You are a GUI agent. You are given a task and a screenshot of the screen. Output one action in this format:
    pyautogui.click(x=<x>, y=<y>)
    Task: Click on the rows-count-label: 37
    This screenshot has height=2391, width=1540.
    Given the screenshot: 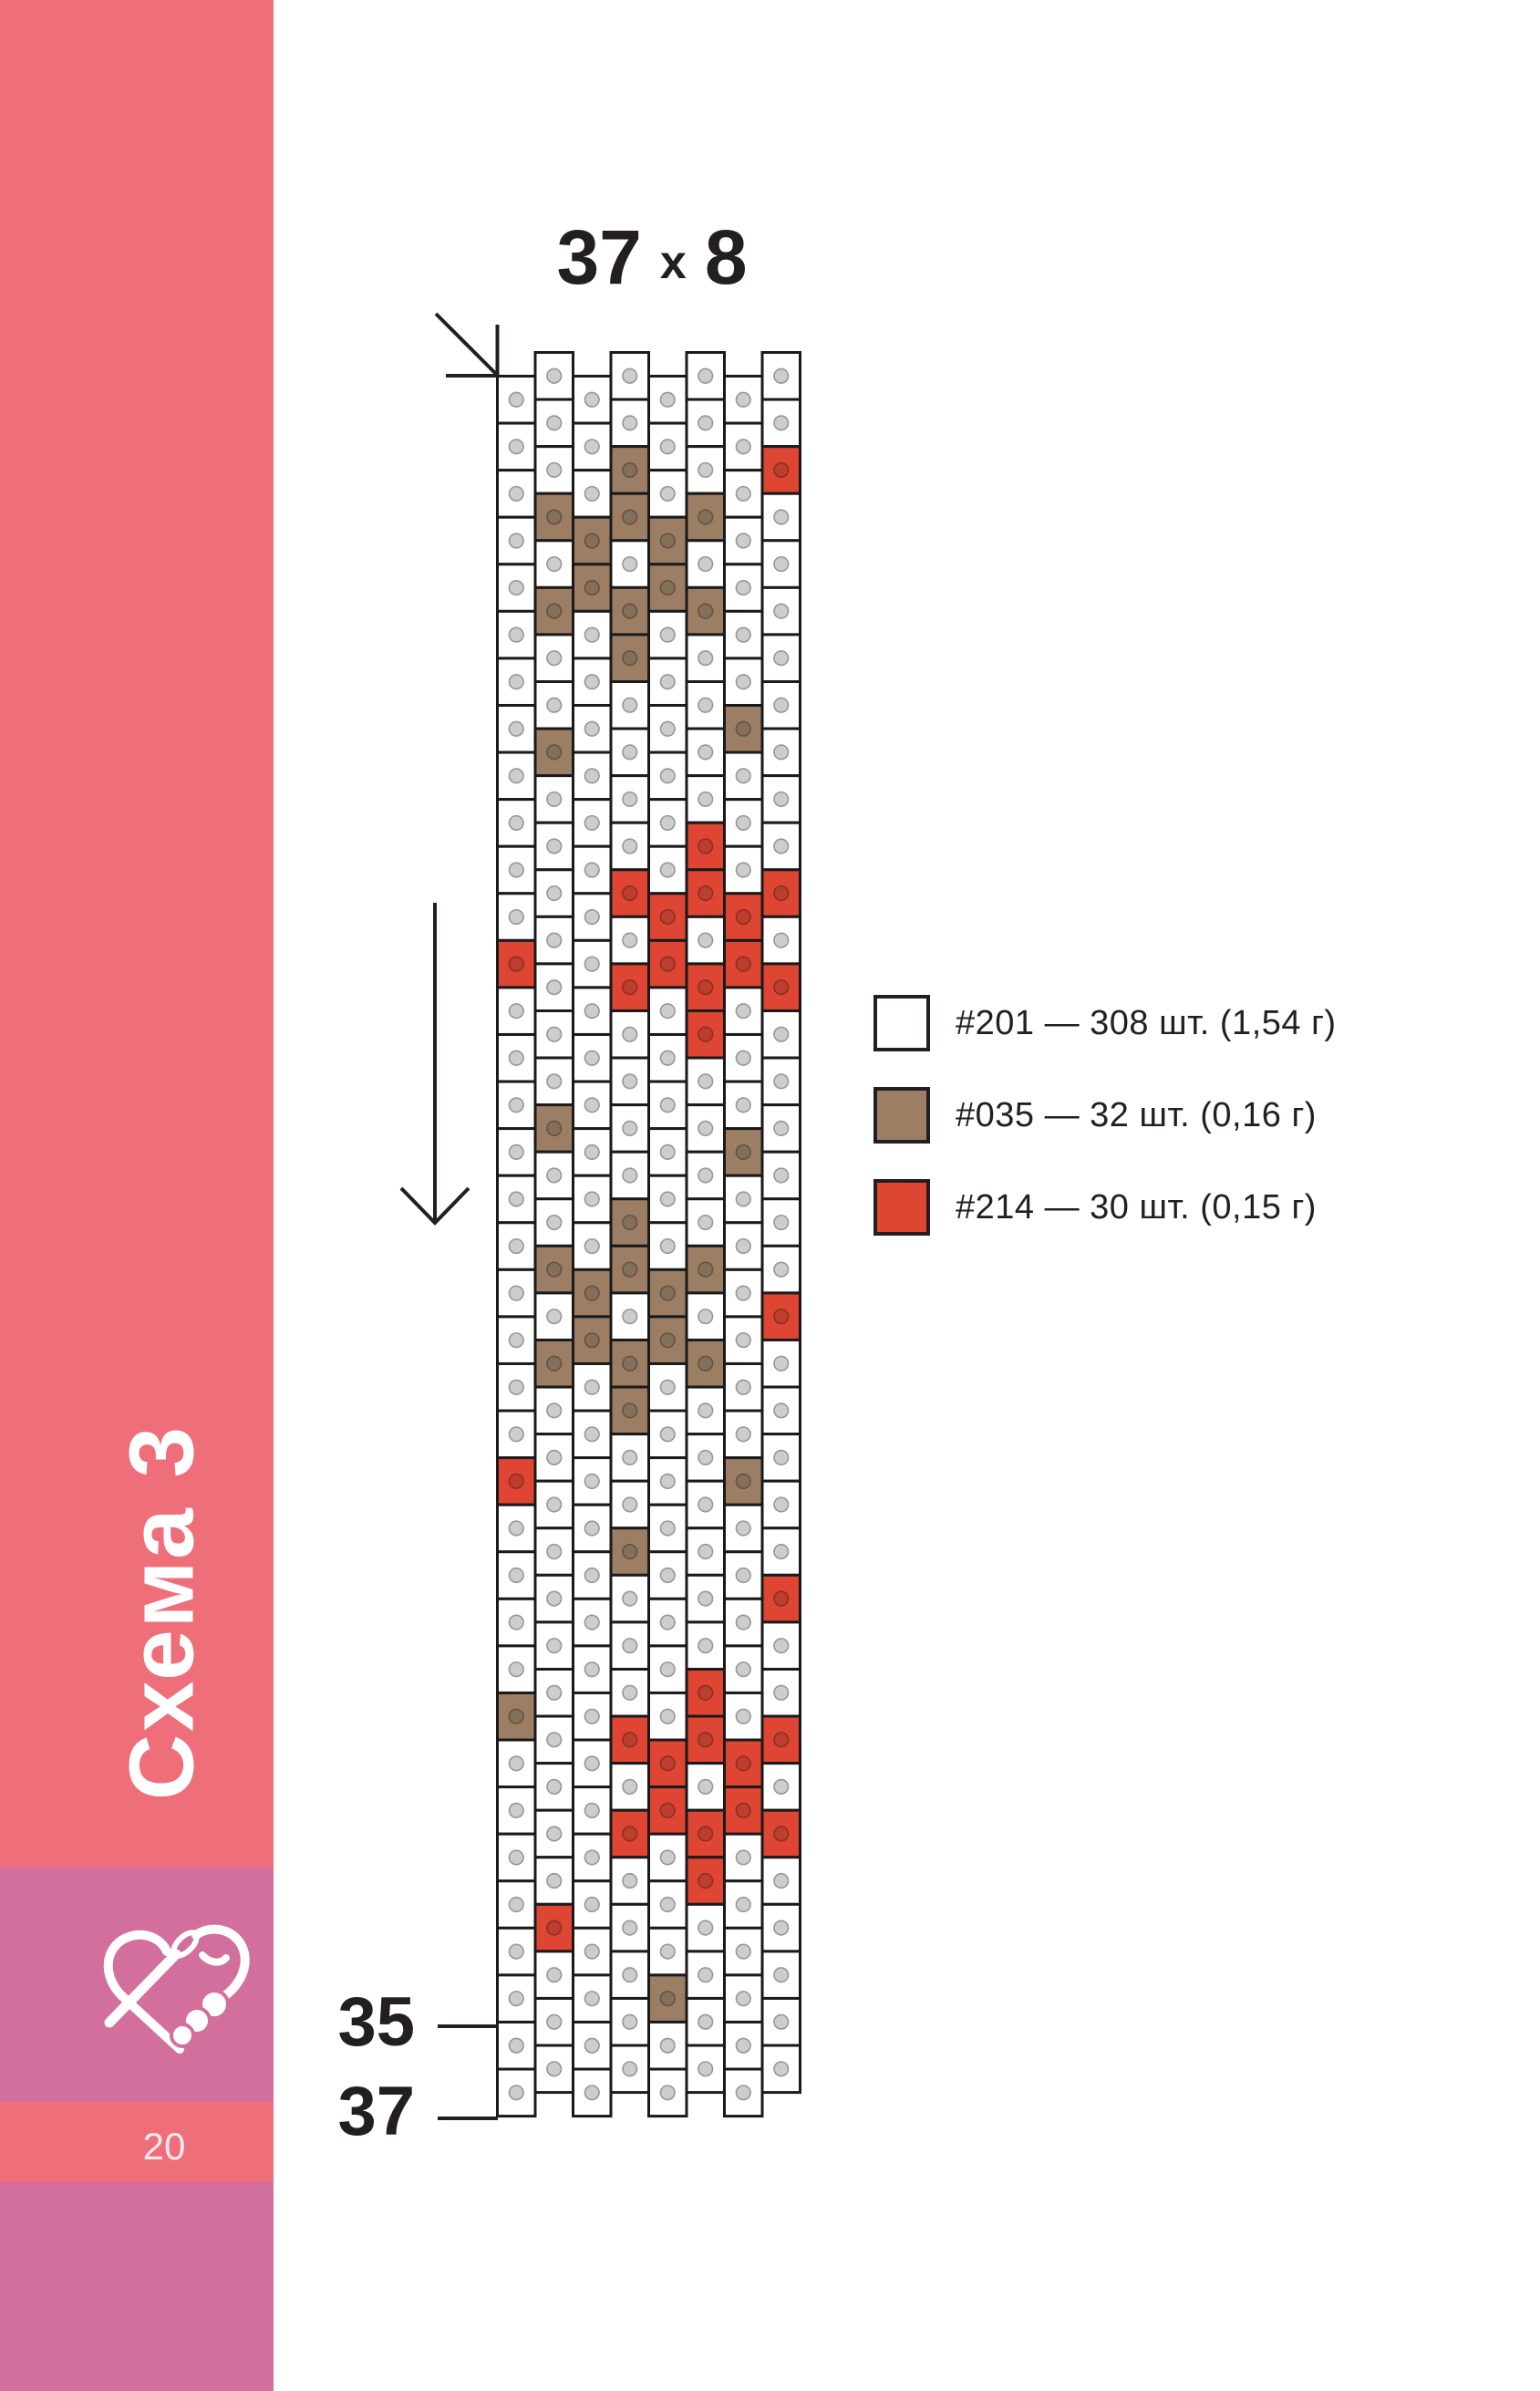 What is the action you would take?
    pyautogui.click(x=599, y=257)
    